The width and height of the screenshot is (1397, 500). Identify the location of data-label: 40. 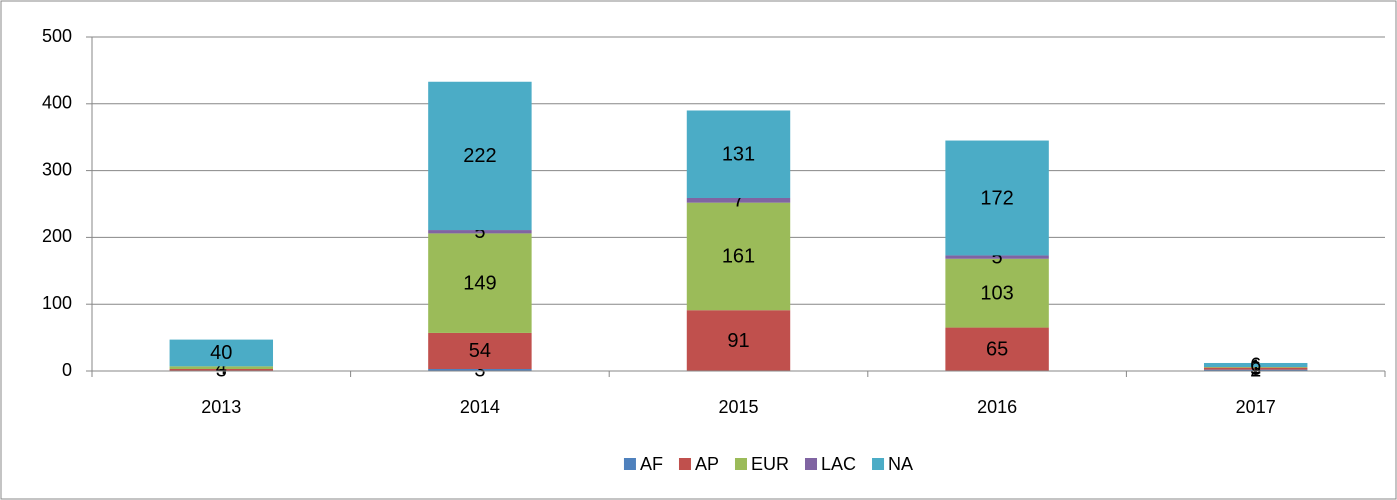
(221, 353).